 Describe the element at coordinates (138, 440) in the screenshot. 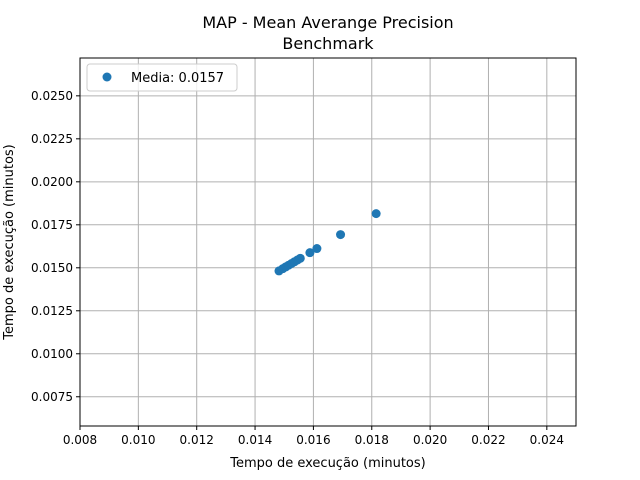

I see `x-tick-label: 0.010` at that location.